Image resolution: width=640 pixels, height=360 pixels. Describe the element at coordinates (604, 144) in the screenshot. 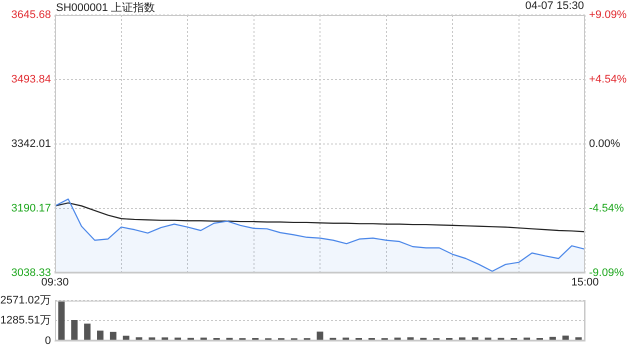

I see `y2-tick-label: 0.00%` at that location.